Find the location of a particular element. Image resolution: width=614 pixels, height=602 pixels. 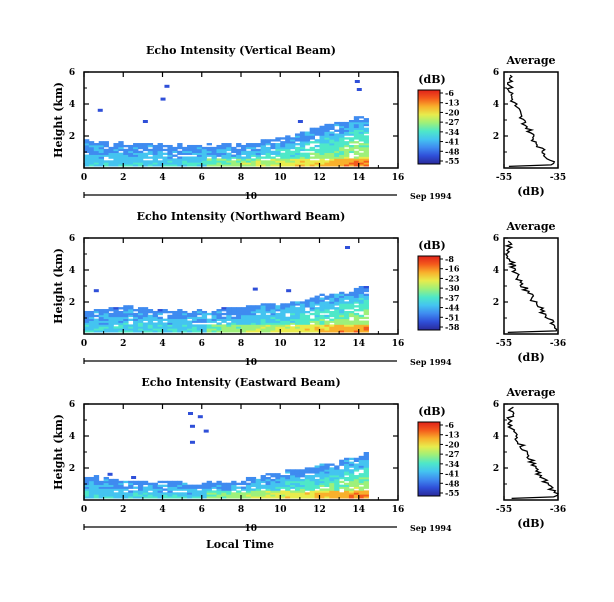

x-tick-label: 4 is located at coordinates (162, 178).